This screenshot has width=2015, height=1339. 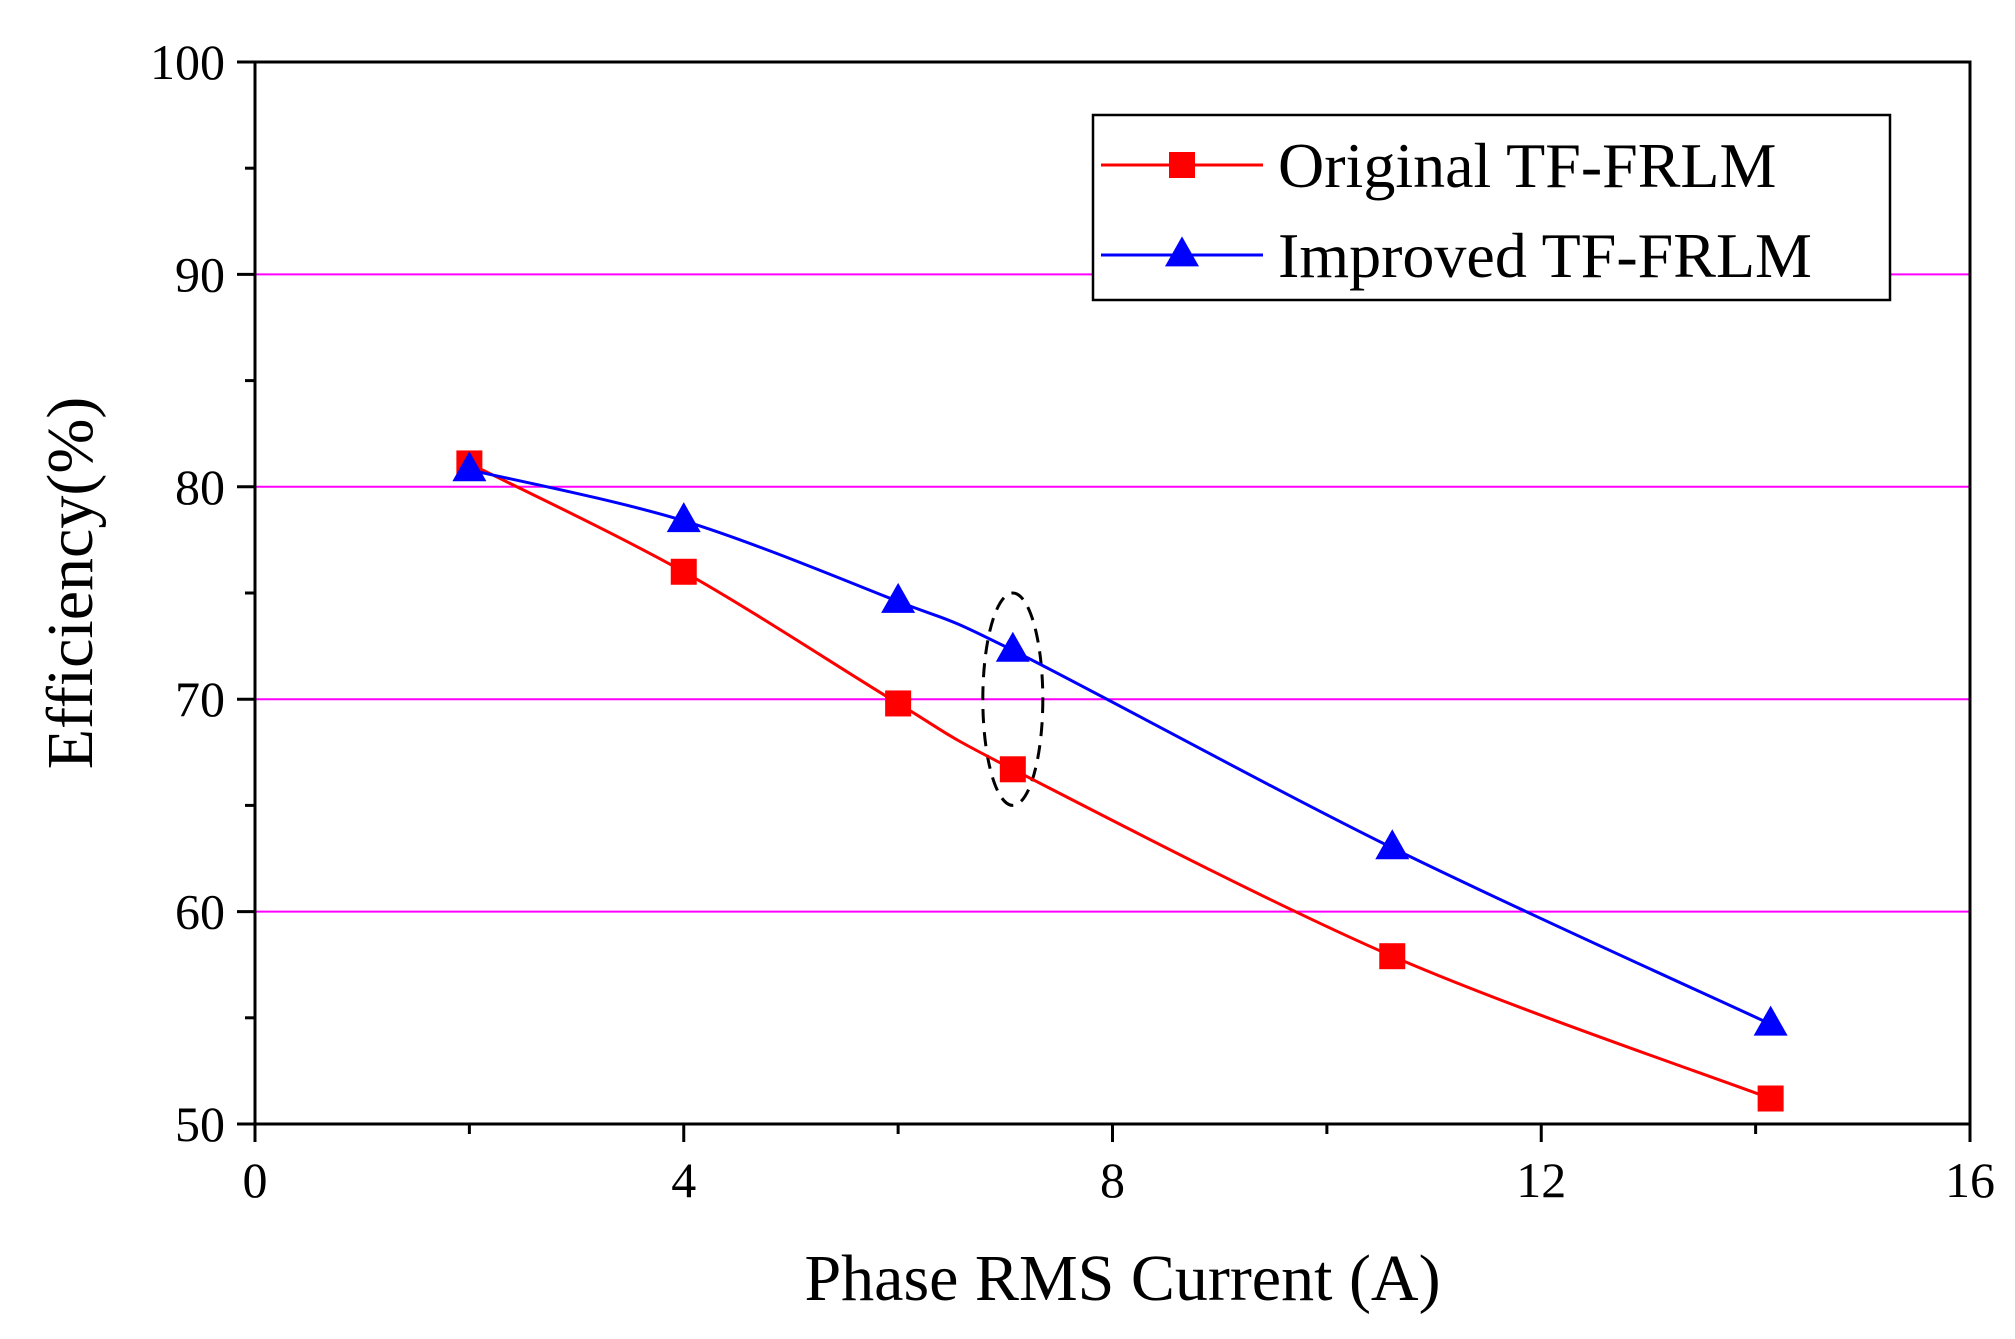 I want to click on legend: Original TF-FRLM Improved TF-FRLM, so click(x=1491, y=207).